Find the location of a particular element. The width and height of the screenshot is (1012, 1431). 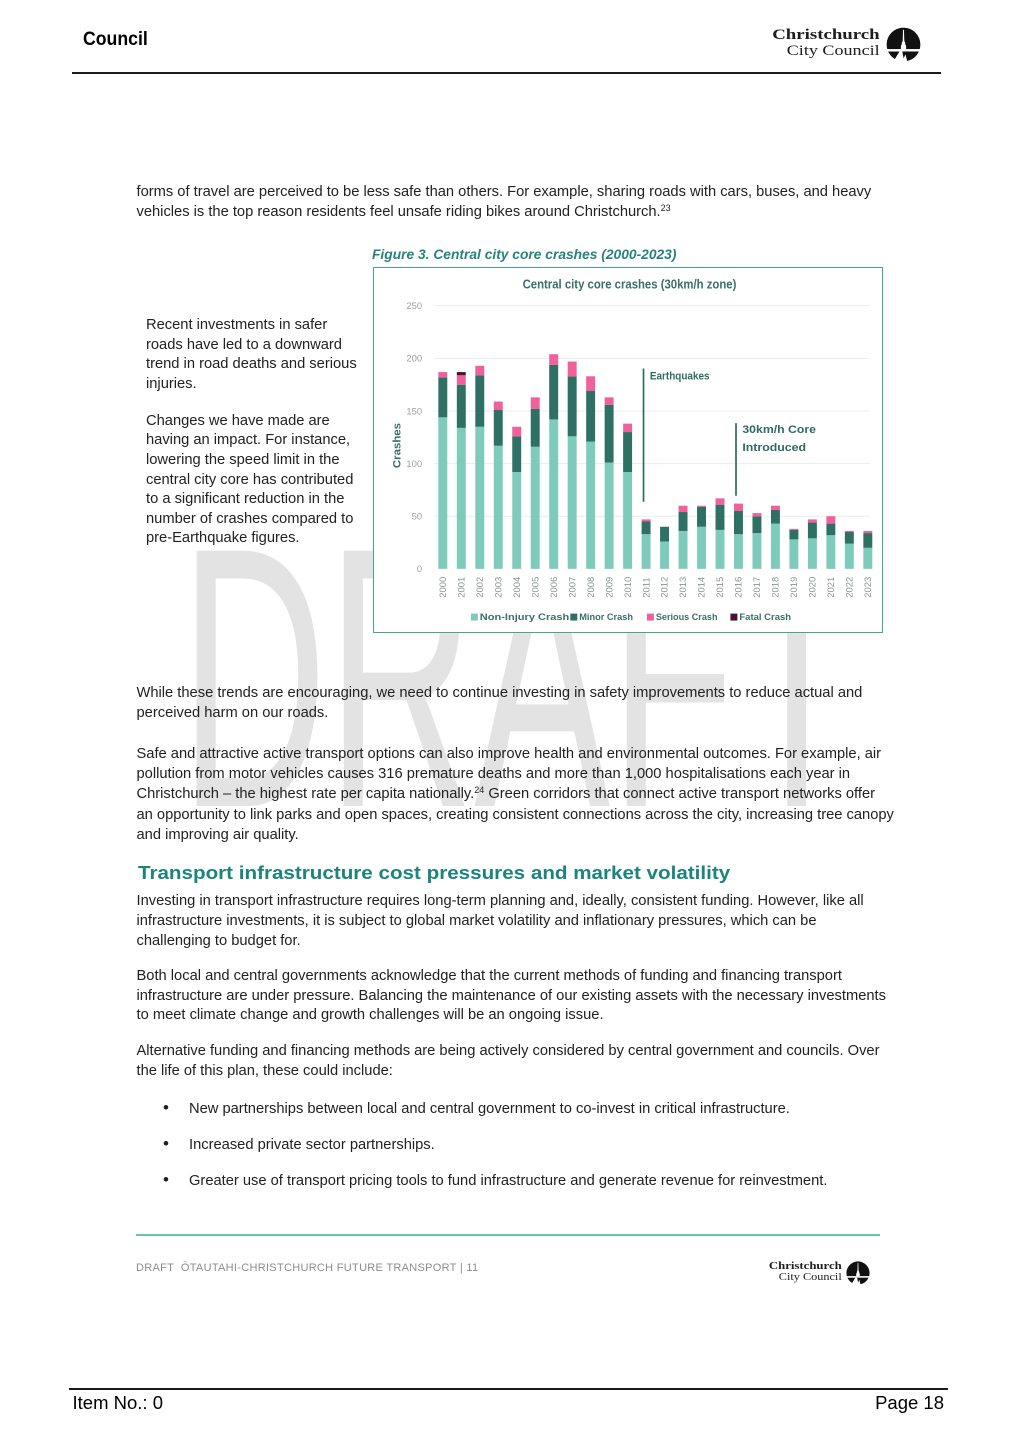

svg-text: 2014 is located at coordinates (702, 587).